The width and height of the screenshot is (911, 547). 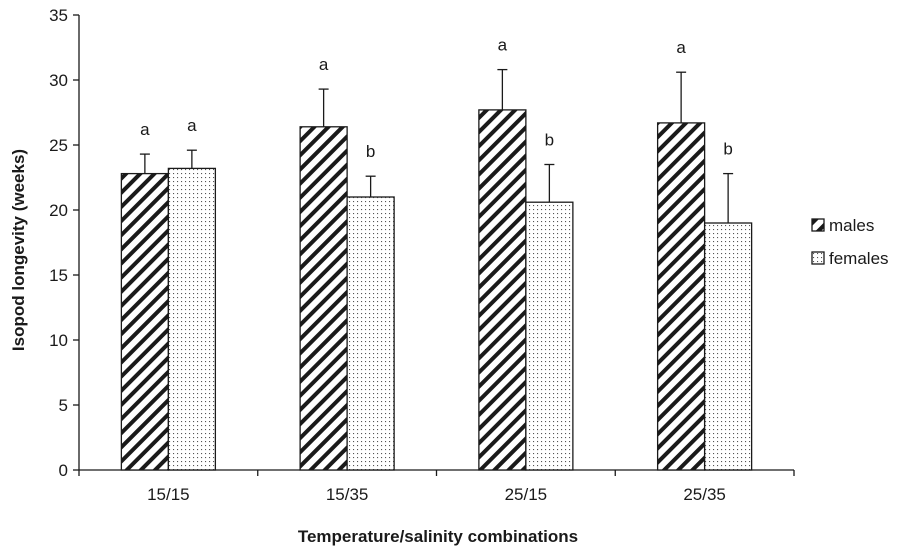 I want to click on y-tick-label: 15, so click(x=58, y=275).